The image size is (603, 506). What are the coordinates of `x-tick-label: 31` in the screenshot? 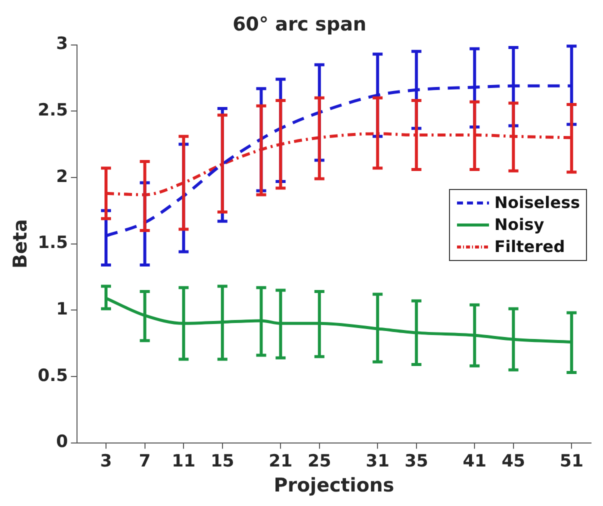 It's located at (378, 461).